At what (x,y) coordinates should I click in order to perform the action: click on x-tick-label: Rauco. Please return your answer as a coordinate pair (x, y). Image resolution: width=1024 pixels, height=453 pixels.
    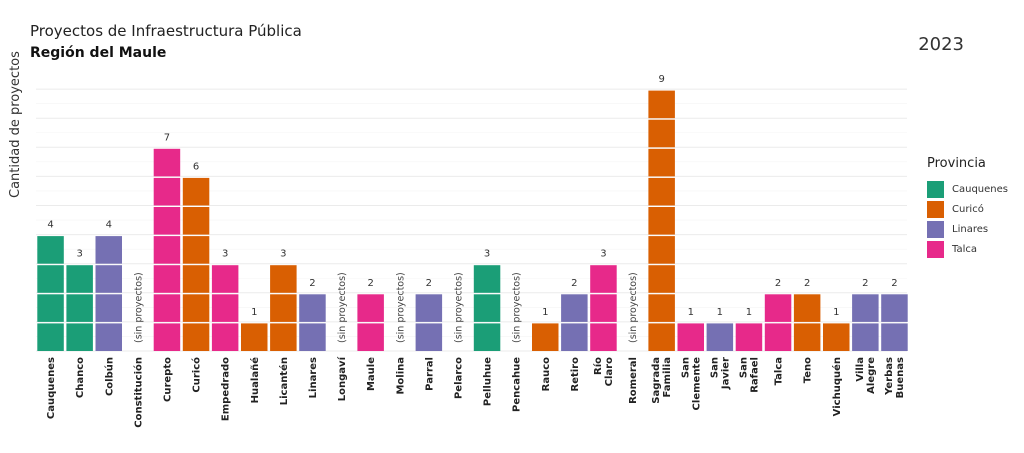
    Looking at the image, I should click on (546, 374).